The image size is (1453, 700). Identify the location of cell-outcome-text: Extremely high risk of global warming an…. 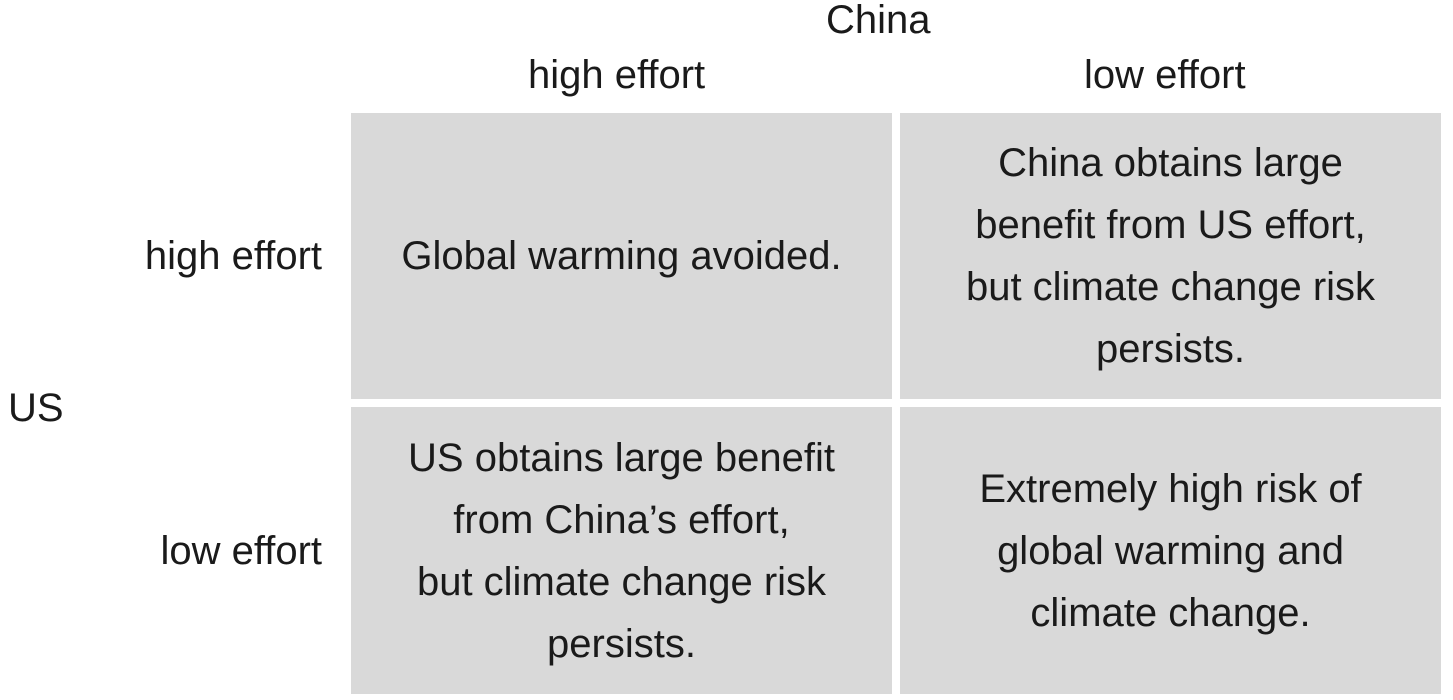
(1170, 550).